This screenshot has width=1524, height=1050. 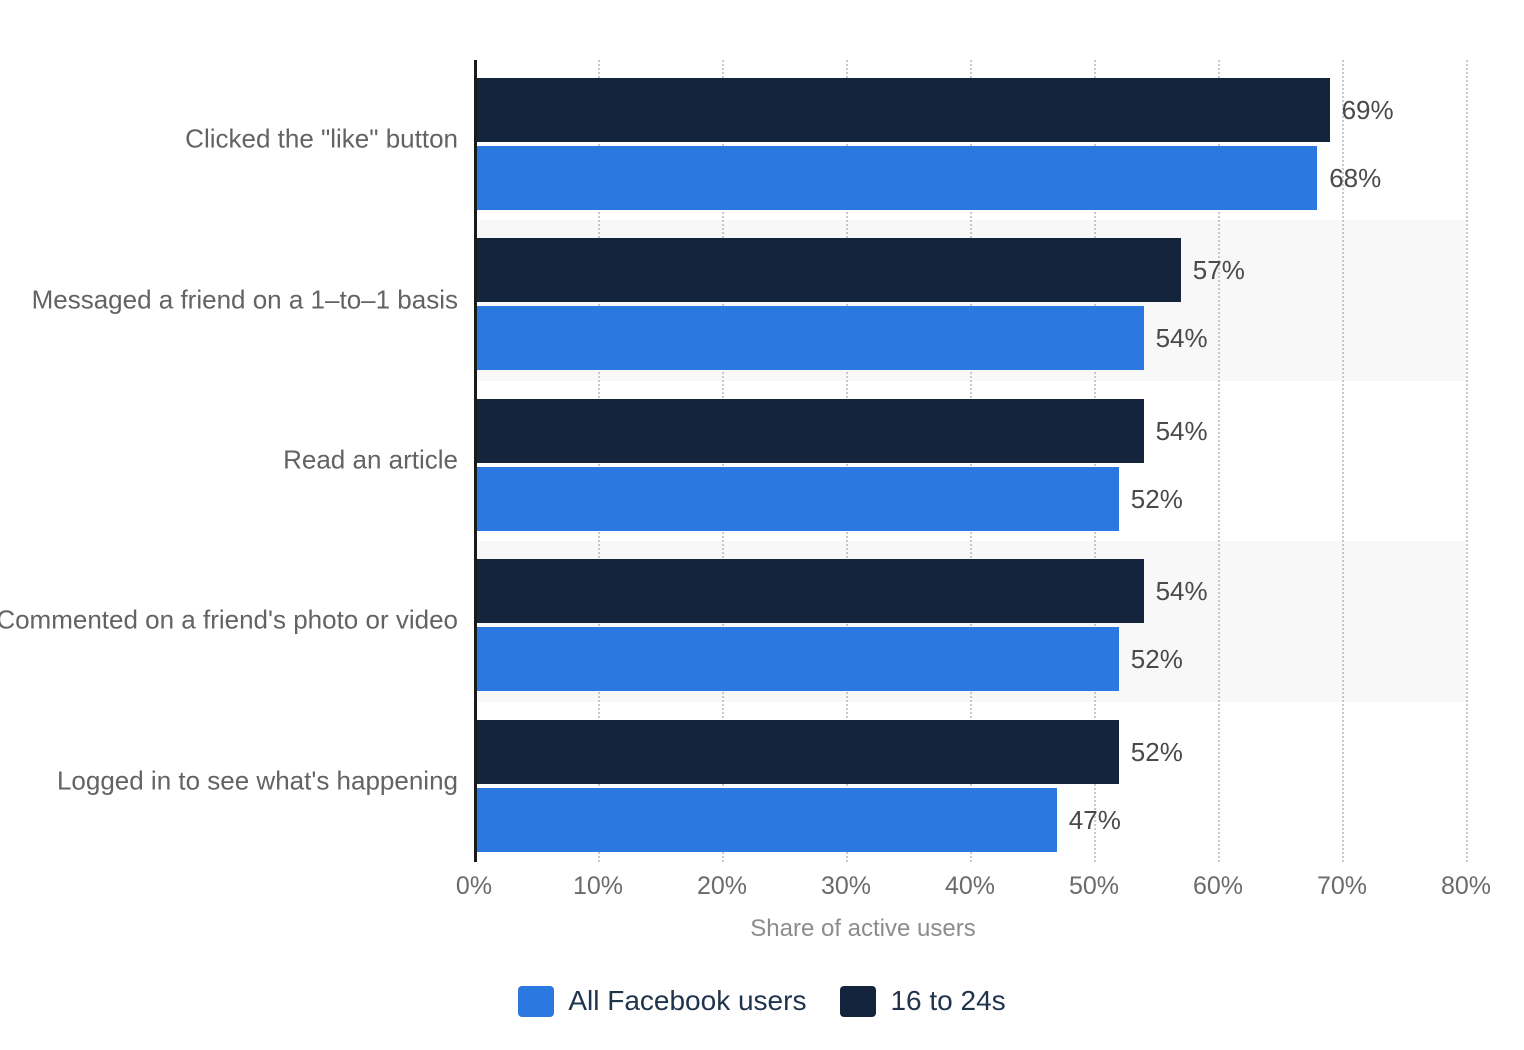 I want to click on category-label: Logged in to see what's happening, so click(x=257, y=780).